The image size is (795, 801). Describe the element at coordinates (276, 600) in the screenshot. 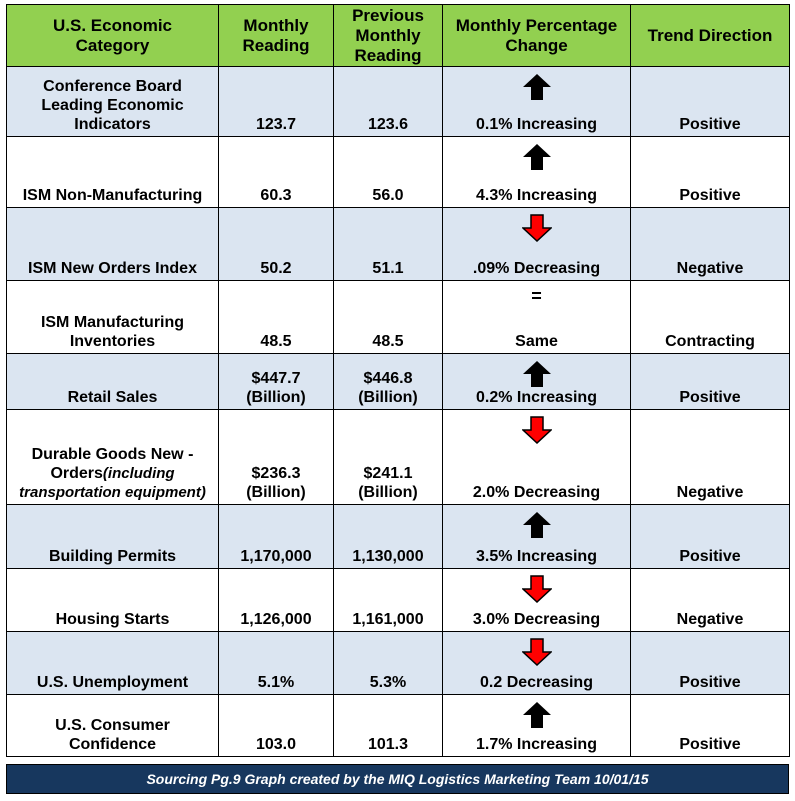

I see `monthly-reading-cell: 1,126,000` at that location.